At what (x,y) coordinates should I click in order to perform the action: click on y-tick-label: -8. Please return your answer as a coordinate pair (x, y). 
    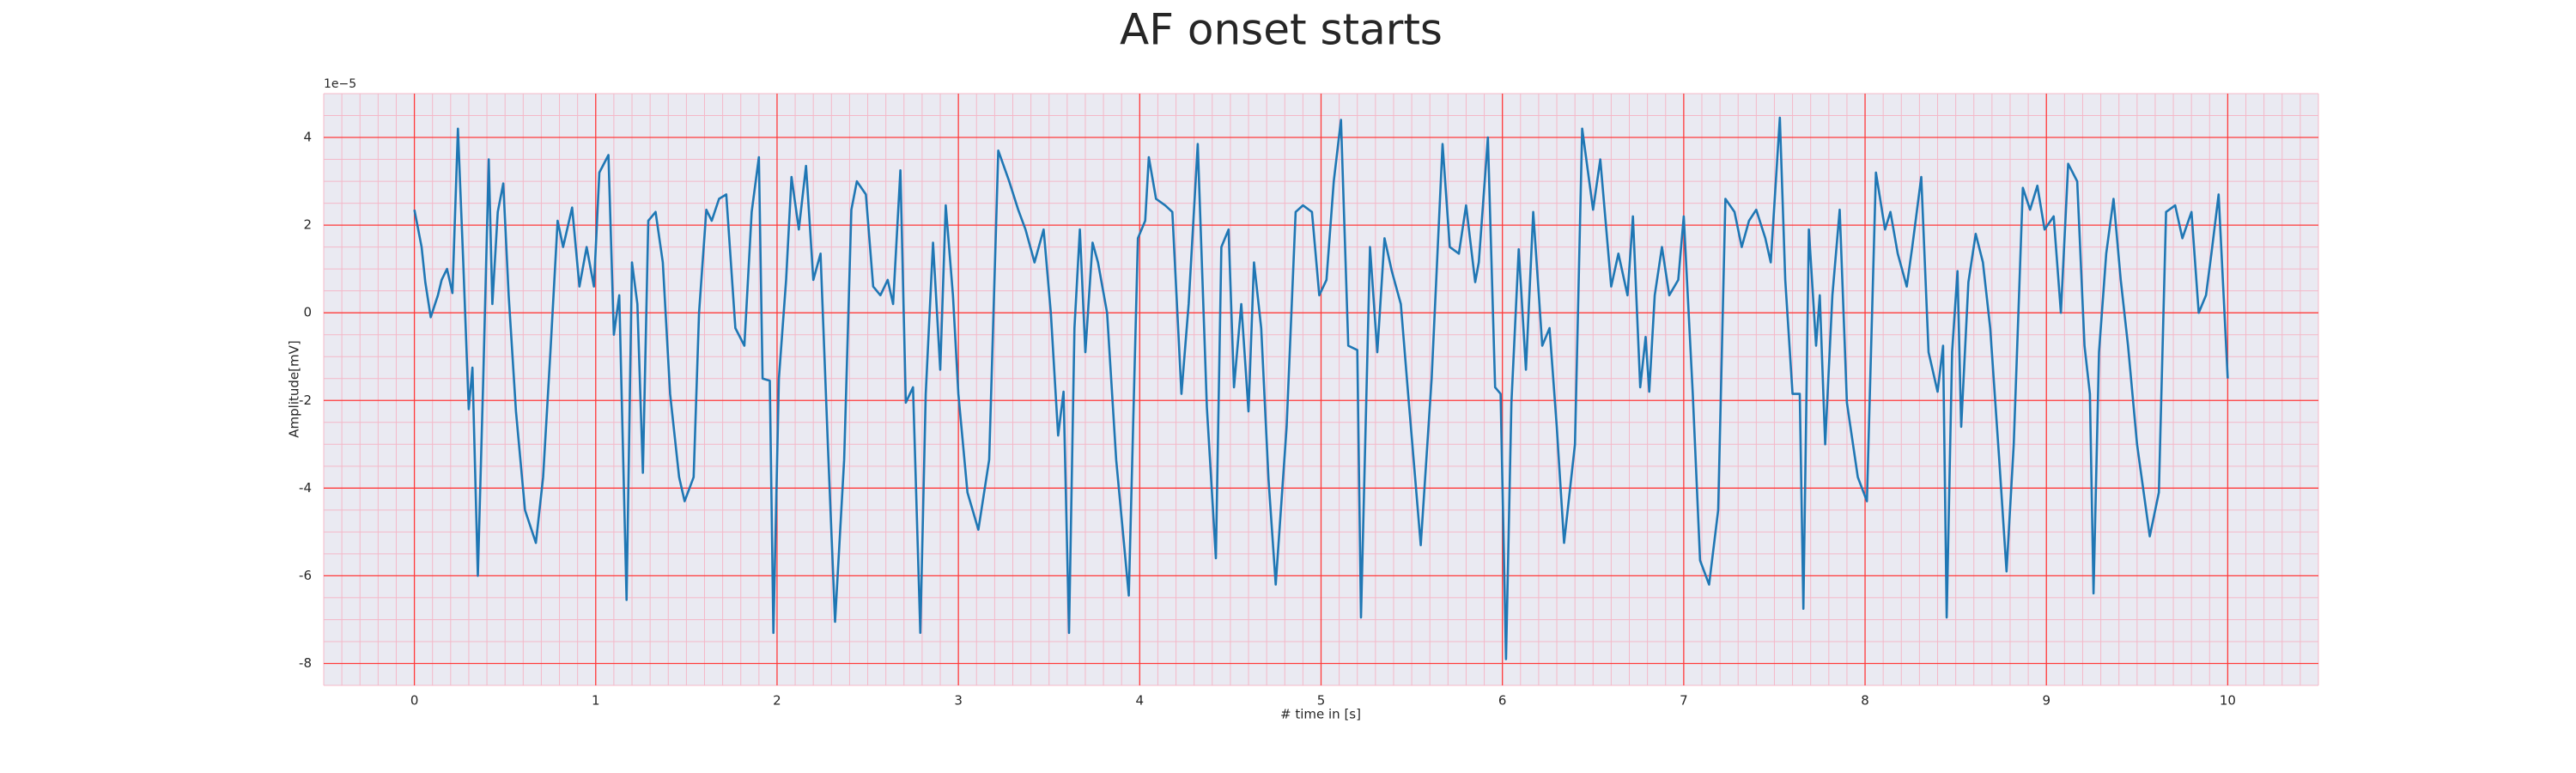
    Looking at the image, I should click on (305, 663).